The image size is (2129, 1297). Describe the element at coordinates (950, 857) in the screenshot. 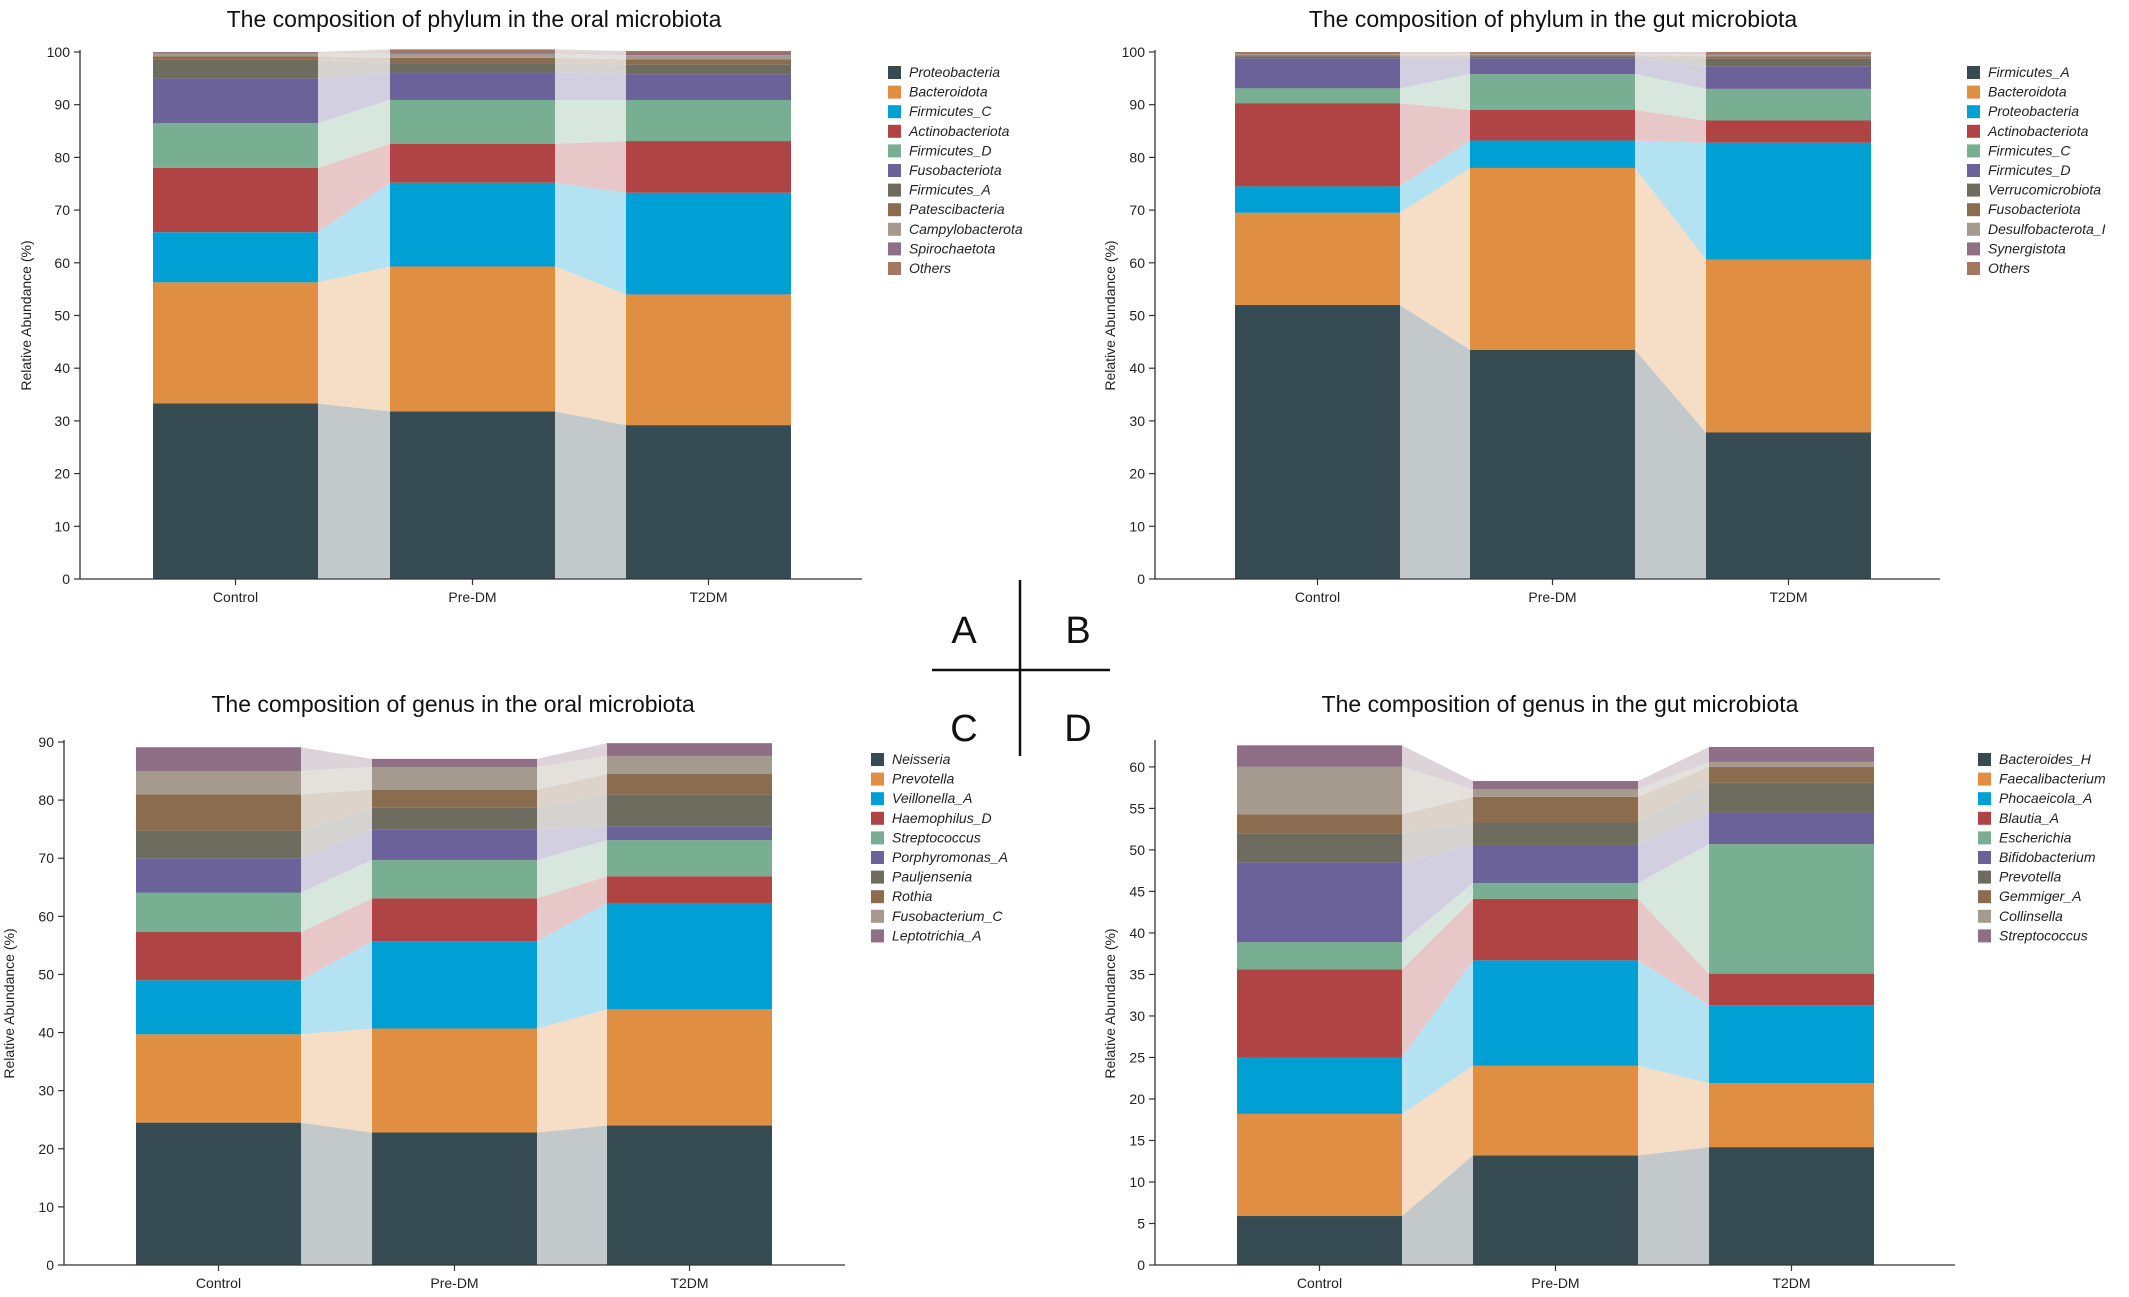

I see `legend-label: Porphyromonas_A` at that location.